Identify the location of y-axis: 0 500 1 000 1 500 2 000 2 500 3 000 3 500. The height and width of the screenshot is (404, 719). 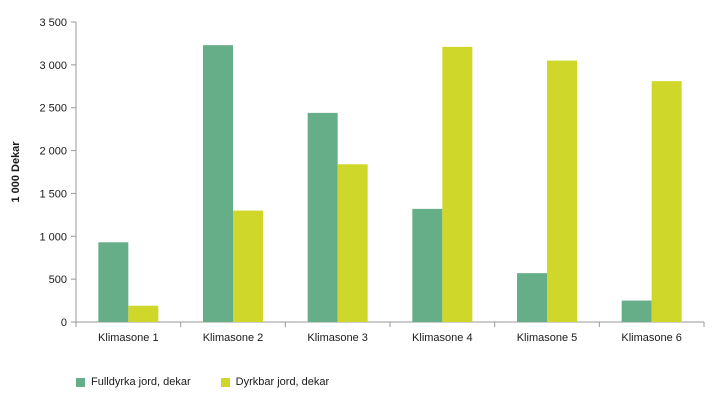
(58, 173).